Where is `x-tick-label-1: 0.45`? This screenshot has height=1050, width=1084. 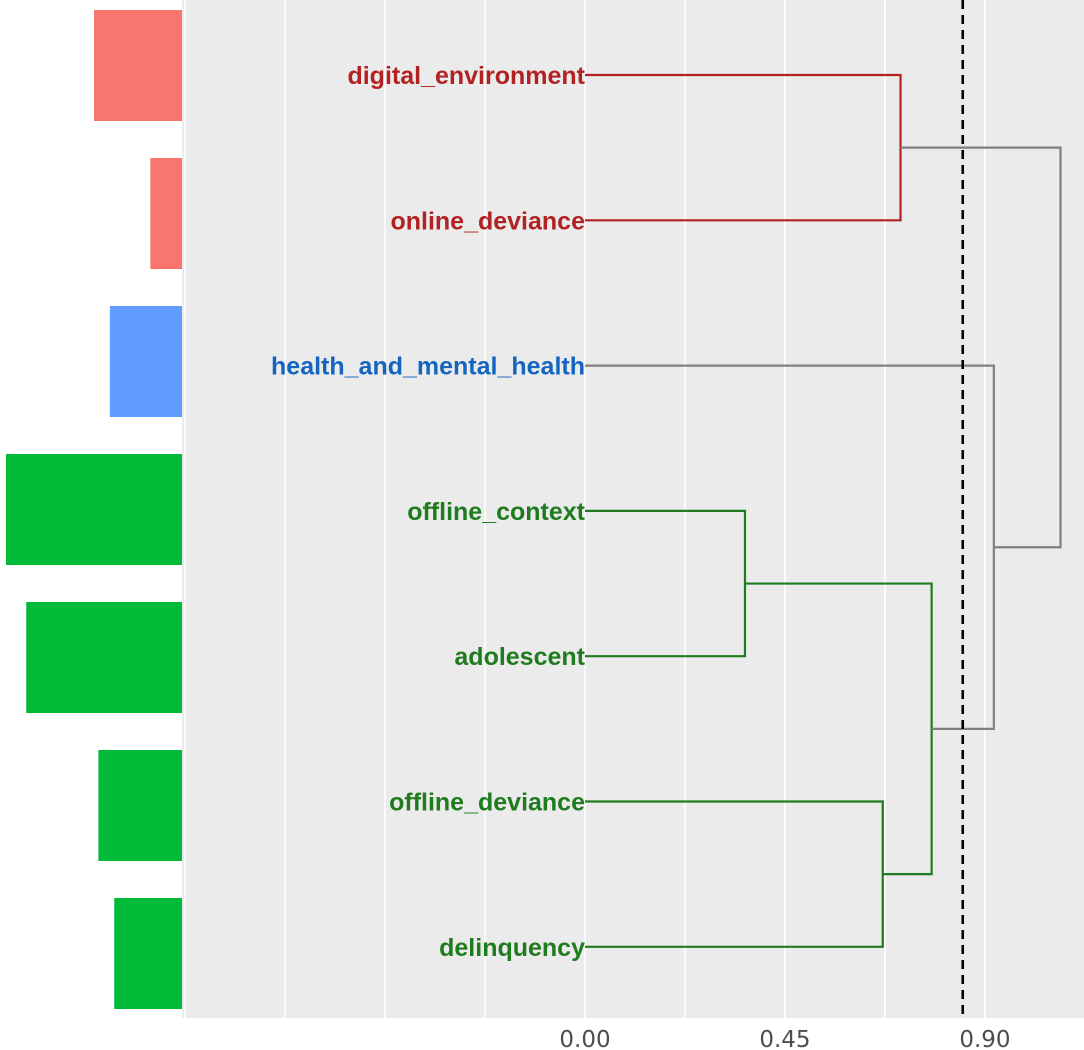
x-tick-label-1: 0.45 is located at coordinates (784, 1038).